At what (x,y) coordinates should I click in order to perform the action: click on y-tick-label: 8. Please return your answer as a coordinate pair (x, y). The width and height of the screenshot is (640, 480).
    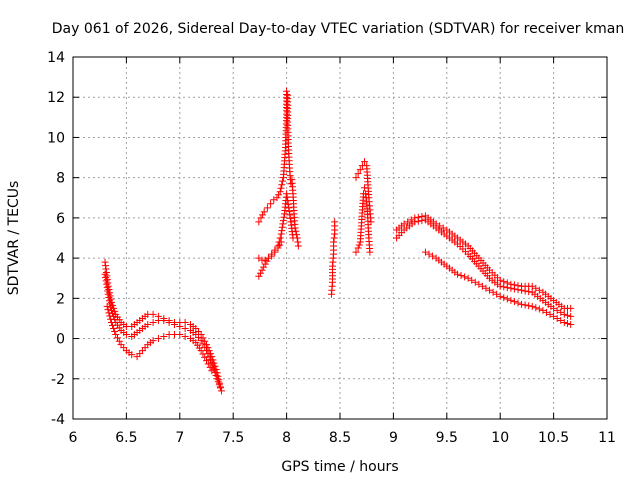
    Looking at the image, I should click on (60, 179).